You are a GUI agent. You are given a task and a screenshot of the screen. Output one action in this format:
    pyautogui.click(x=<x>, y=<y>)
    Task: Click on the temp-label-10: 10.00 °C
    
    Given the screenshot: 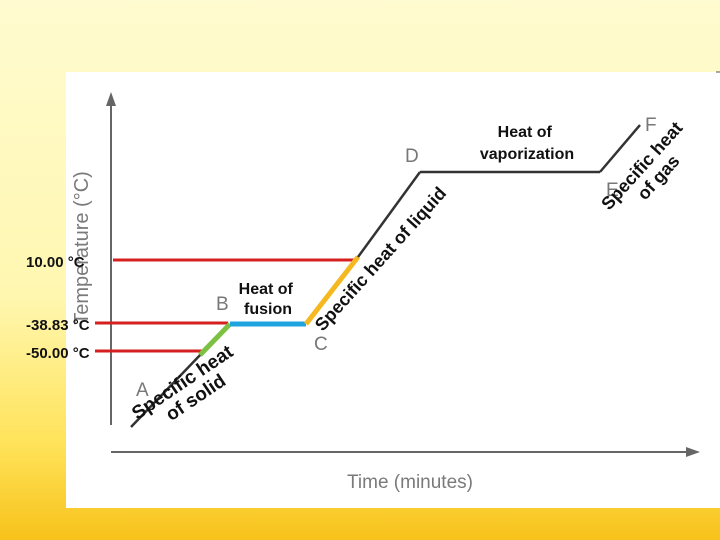 What is the action you would take?
    pyautogui.click(x=55, y=262)
    